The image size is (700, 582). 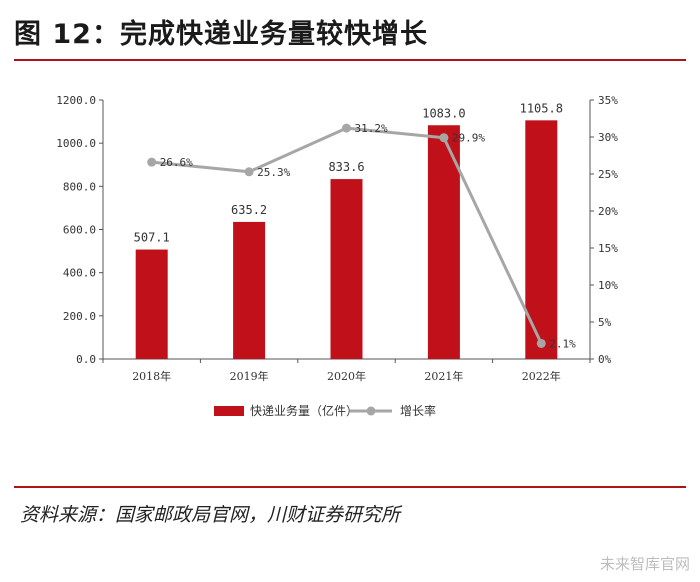 What do you see at coordinates (350, 60) in the screenshot?
I see `title-divider` at bounding box center [350, 60].